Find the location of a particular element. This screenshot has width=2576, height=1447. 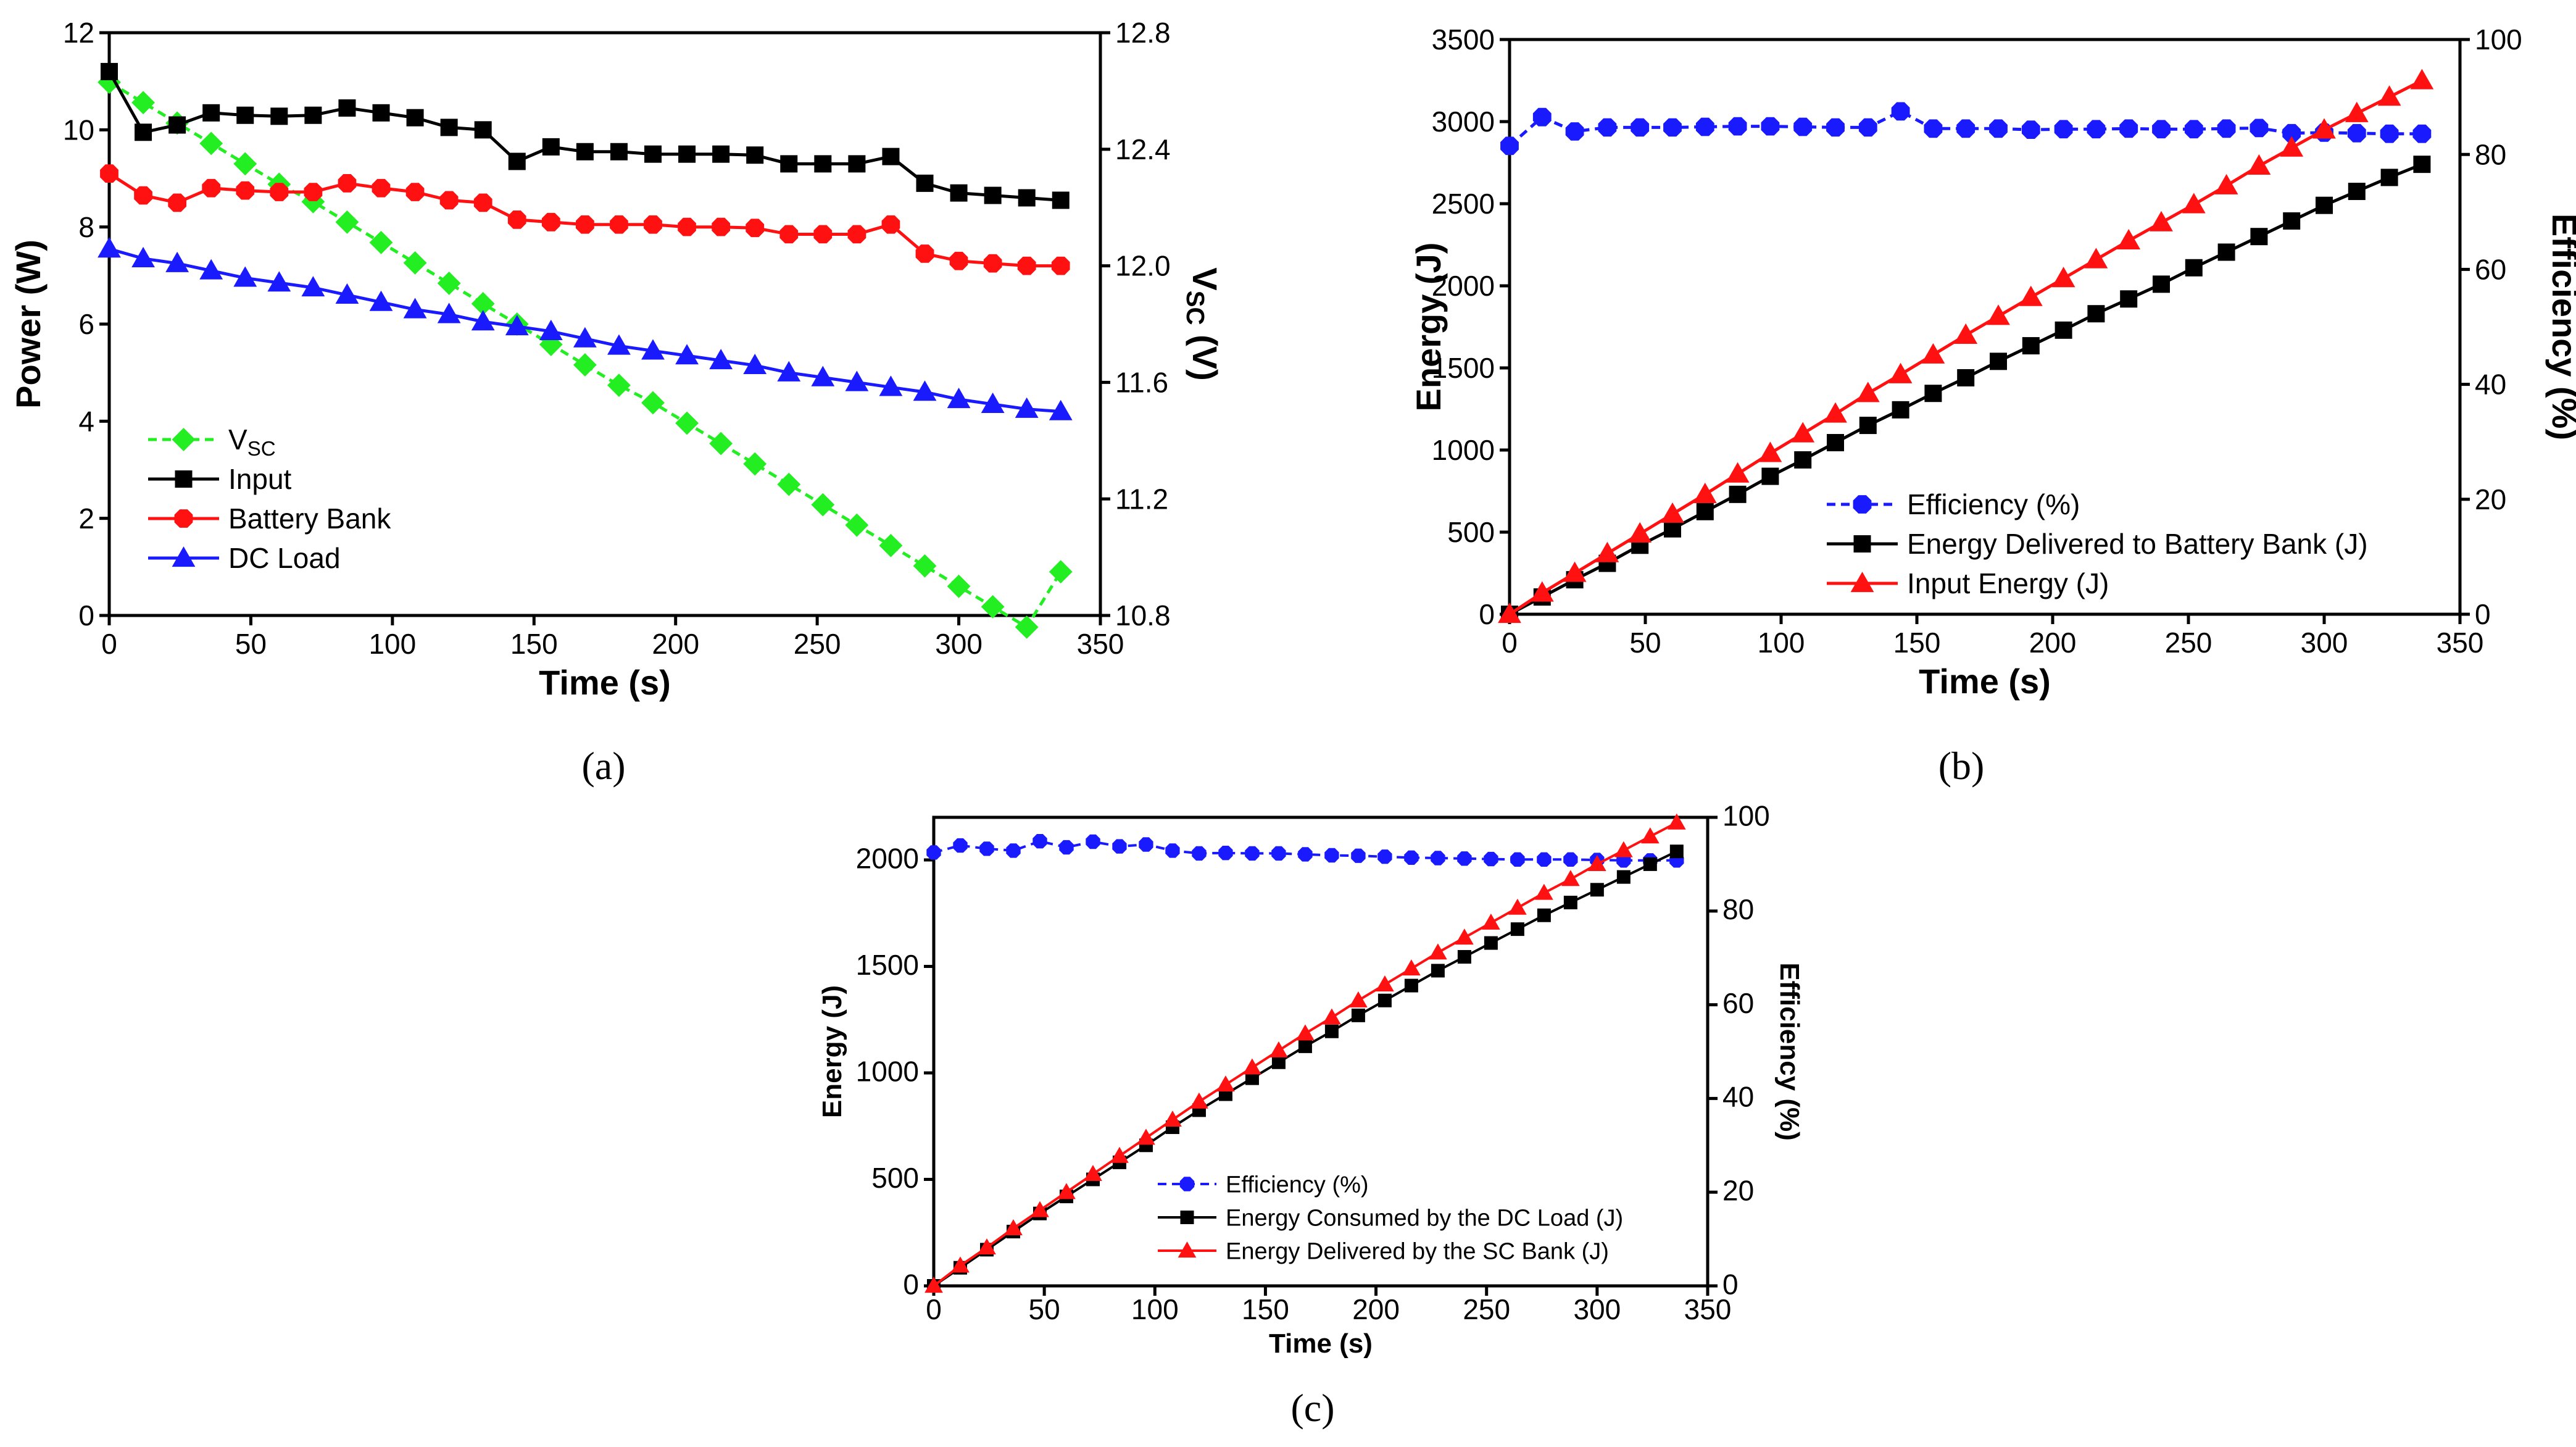

panel-label-c: (c) is located at coordinates (1312, 1408).